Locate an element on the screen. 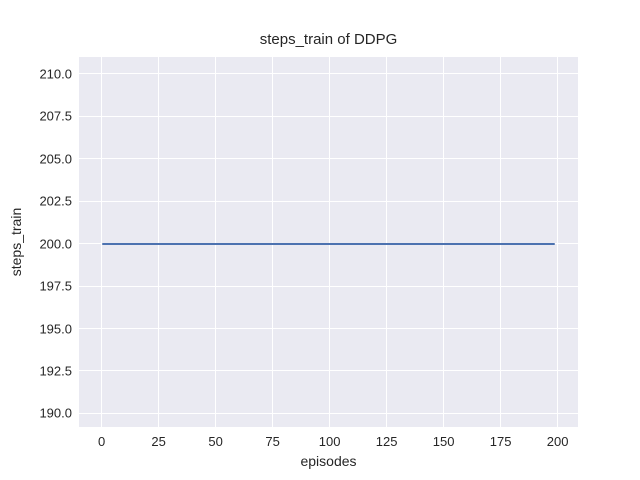 This screenshot has height=480, width=640. x-tick-label: 75 is located at coordinates (272, 441).